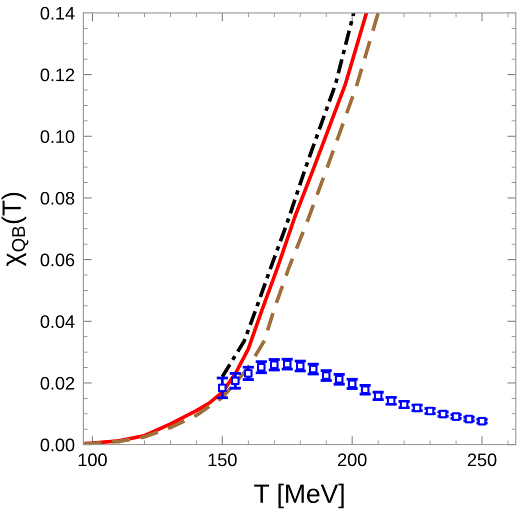  What do you see at coordinates (57, 198) in the screenshot?
I see `y-tick-label: 0.08` at bounding box center [57, 198].